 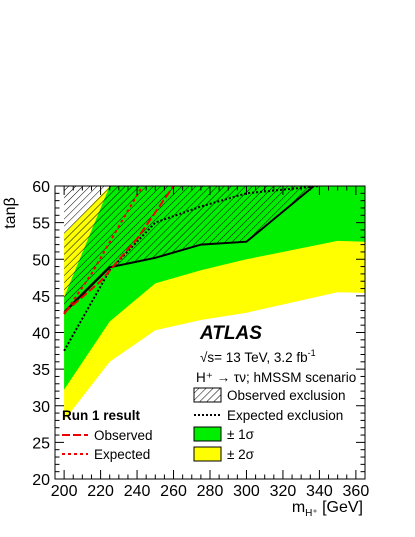 What do you see at coordinates (41, 187) in the screenshot?
I see `y-tick-label: 60` at bounding box center [41, 187].